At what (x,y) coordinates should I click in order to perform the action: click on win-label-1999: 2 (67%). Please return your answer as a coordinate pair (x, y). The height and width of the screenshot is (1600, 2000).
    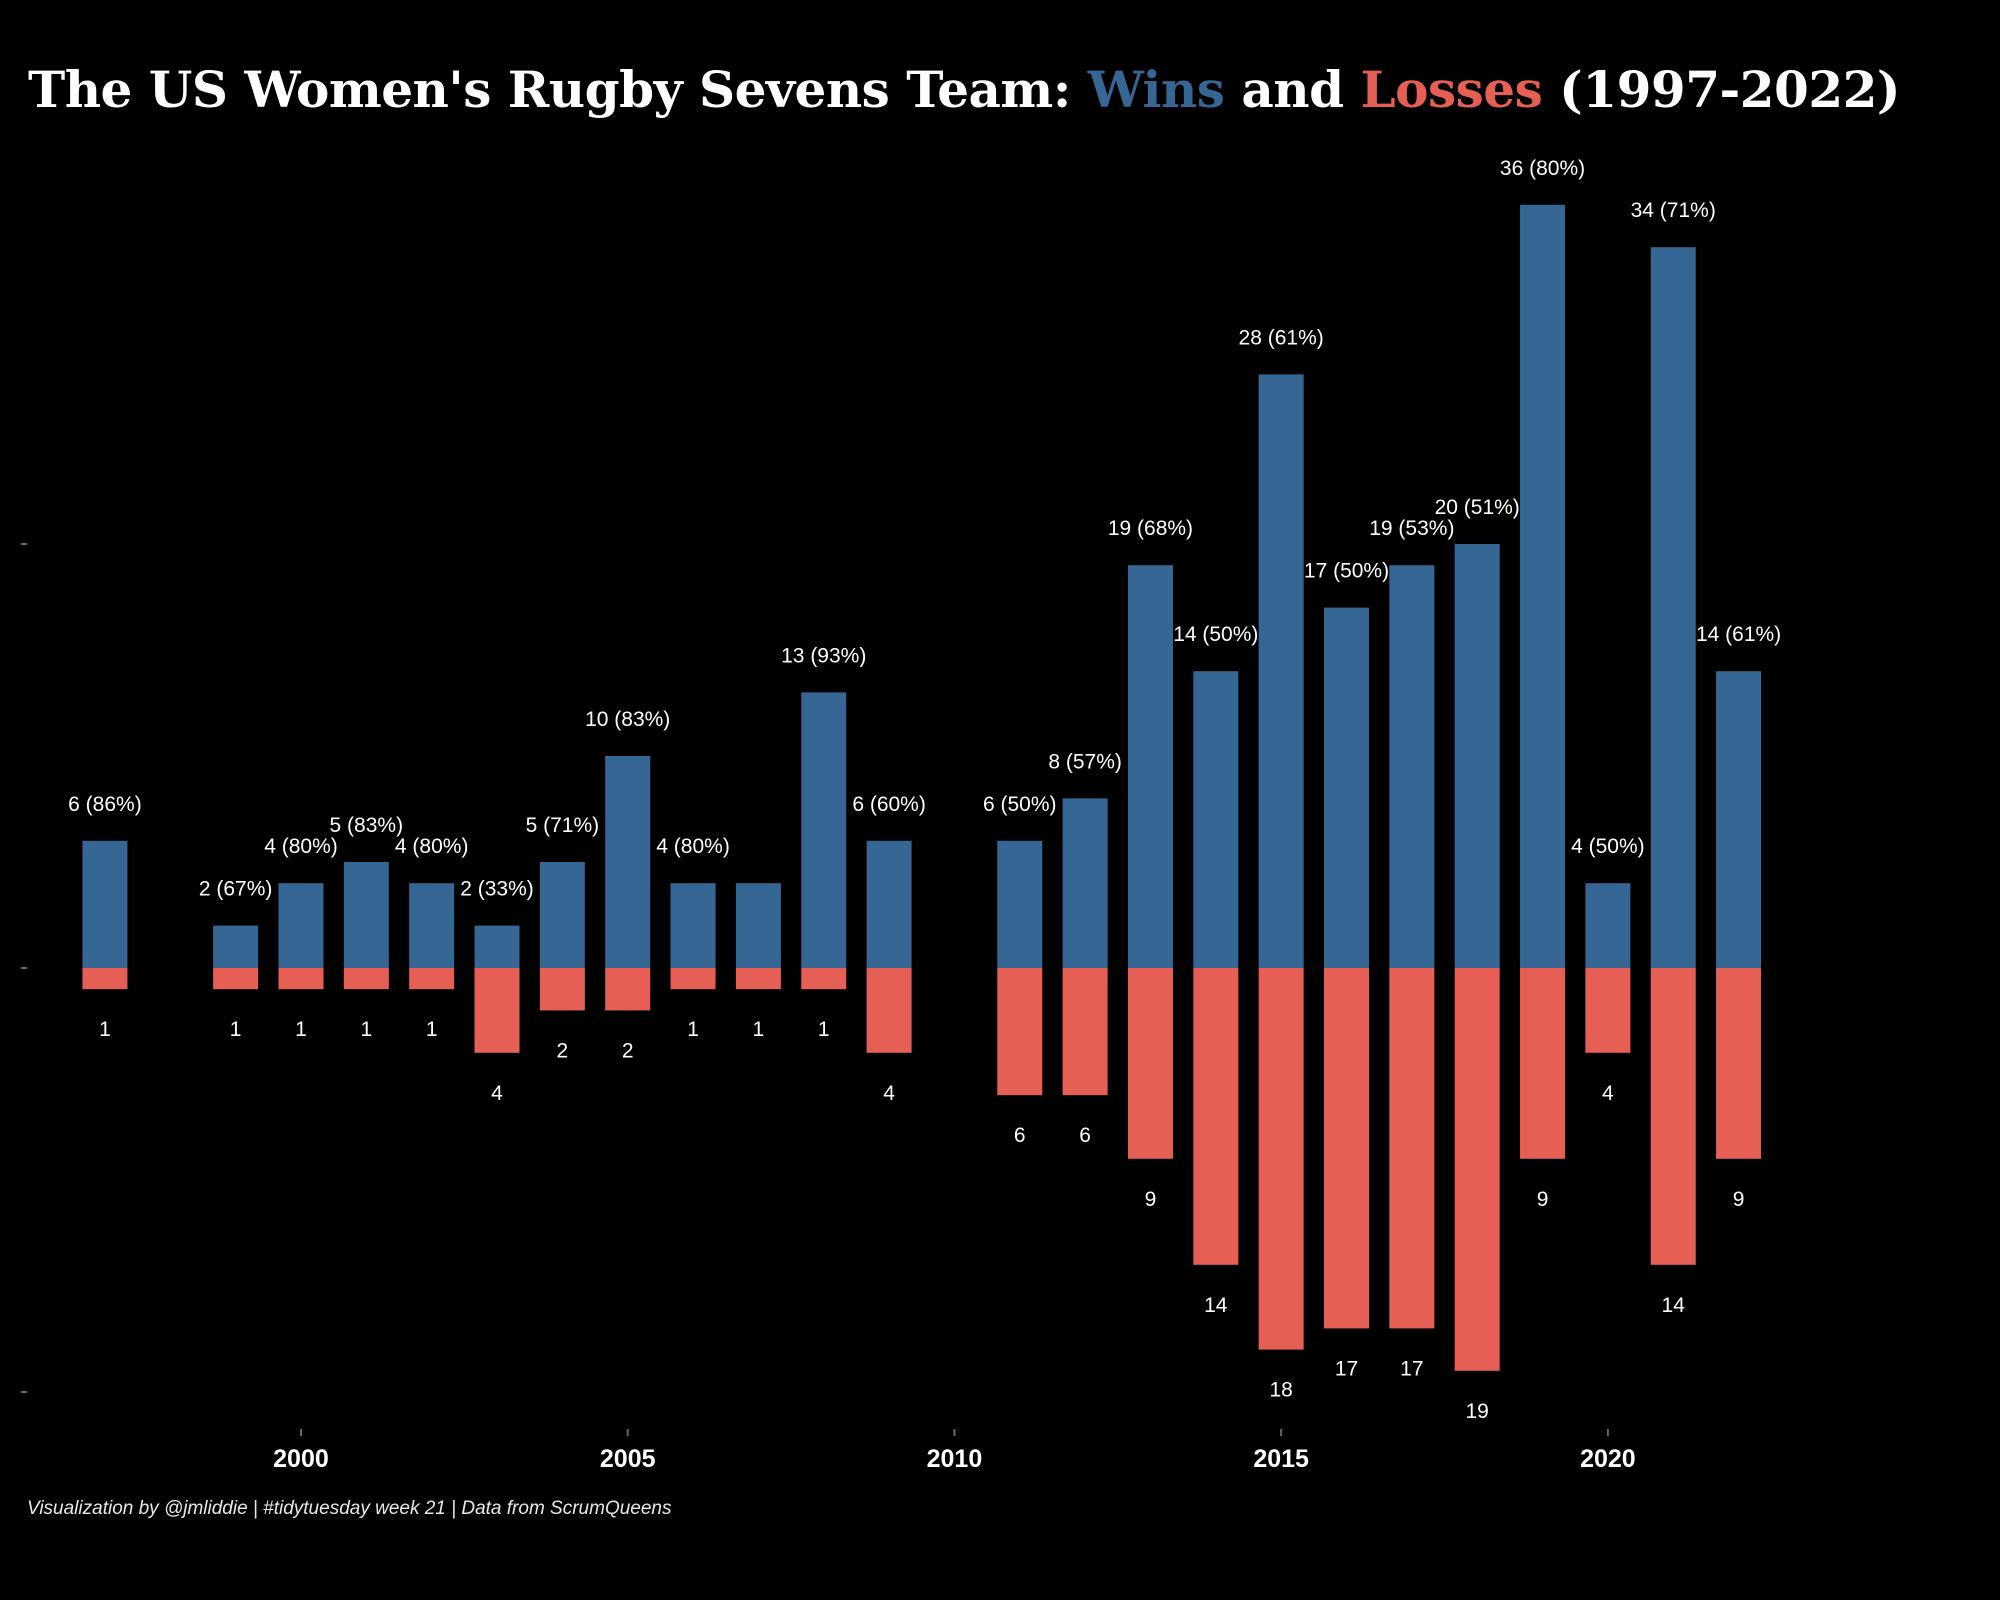
    Looking at the image, I should click on (236, 889).